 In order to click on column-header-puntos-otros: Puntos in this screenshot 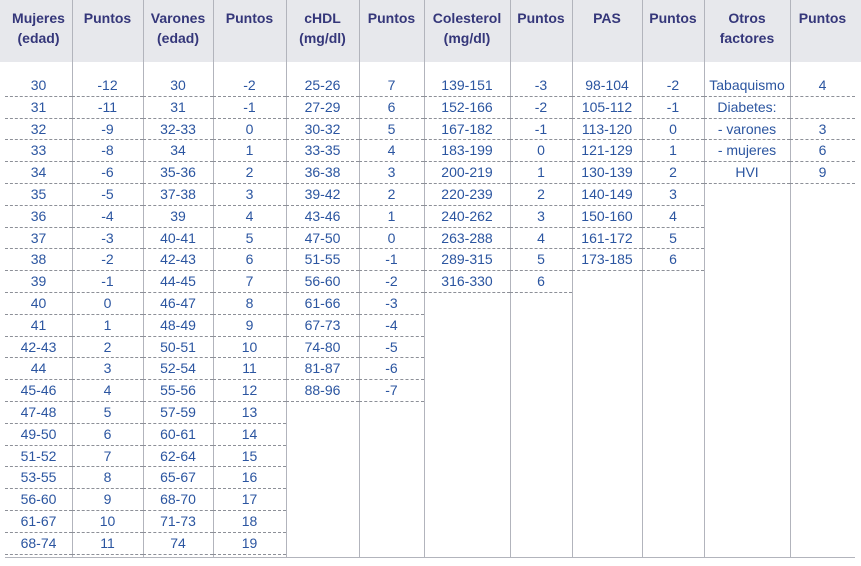, I will do `click(822, 18)`.